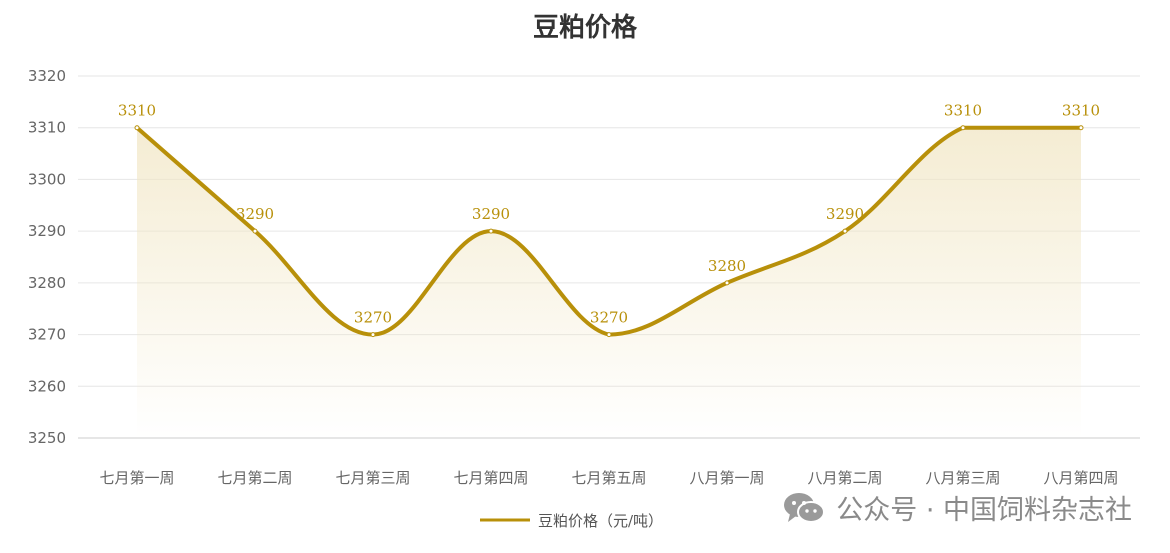 The width and height of the screenshot is (1170, 553). Describe the element at coordinates (254, 478) in the screenshot. I see `x-tick-label: 七月第二周` at that location.